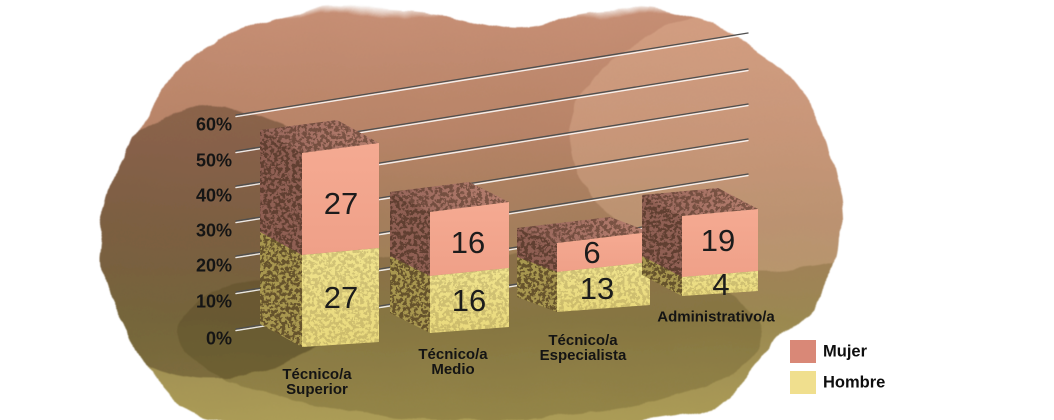 The height and width of the screenshot is (420, 1054). I want to click on value-label-hombre: 27, so click(341, 297).